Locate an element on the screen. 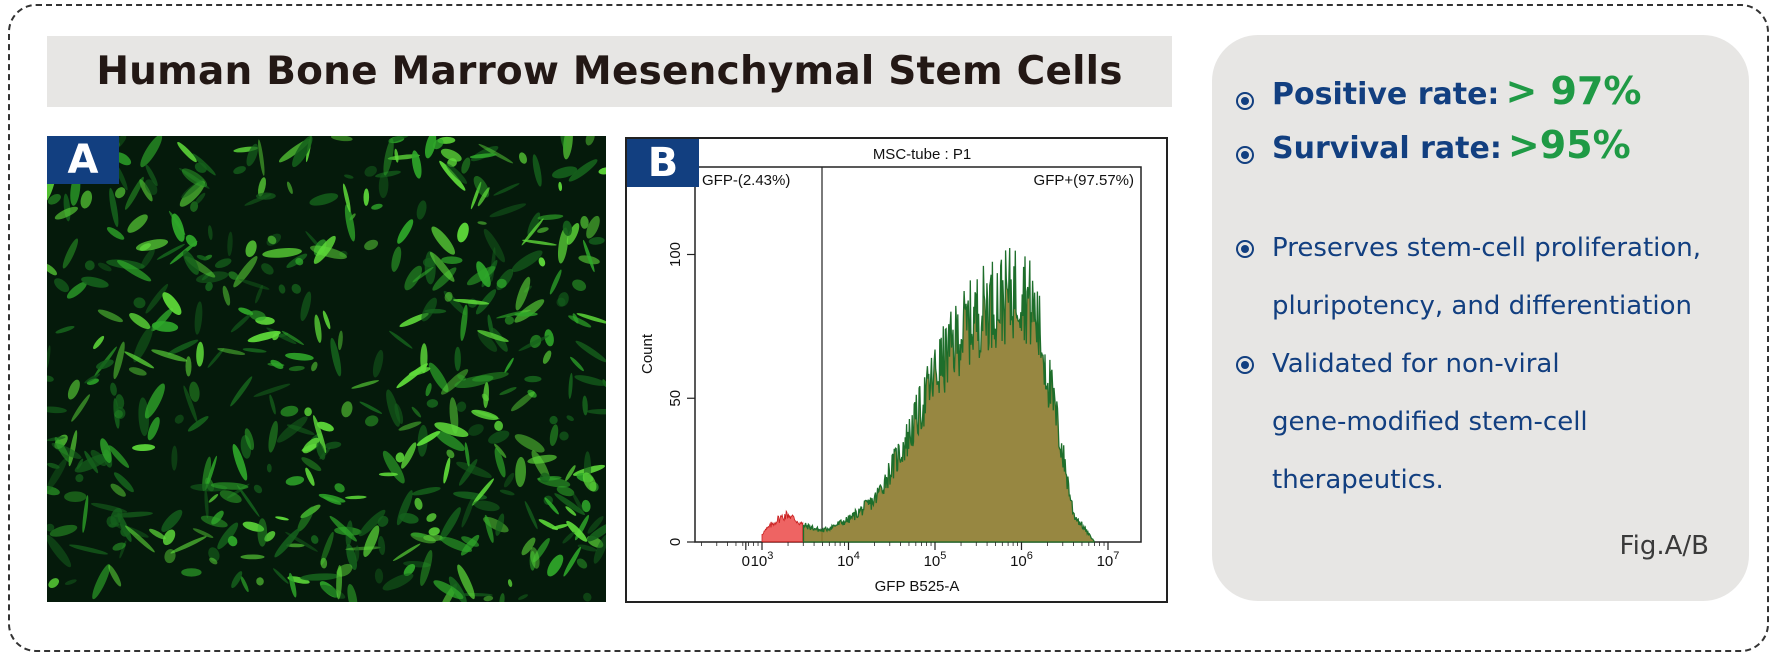 This screenshot has height=660, width=1780. feature-line: therapeutics. is located at coordinates (1358, 480).